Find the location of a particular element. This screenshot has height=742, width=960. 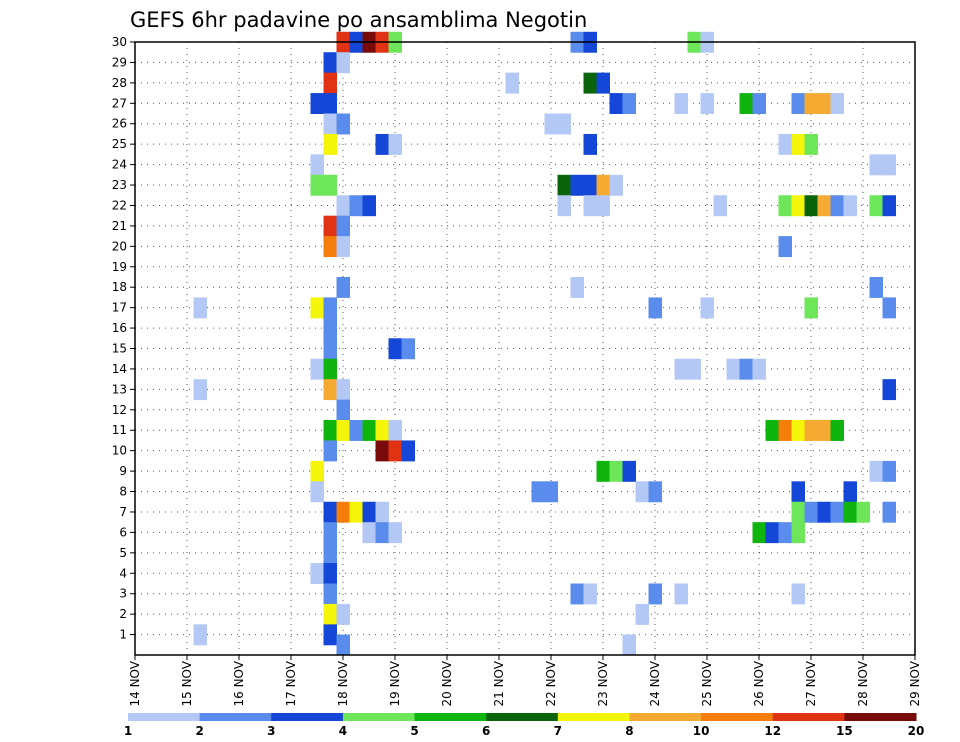

y-tick-label: 25 is located at coordinates (119, 144).